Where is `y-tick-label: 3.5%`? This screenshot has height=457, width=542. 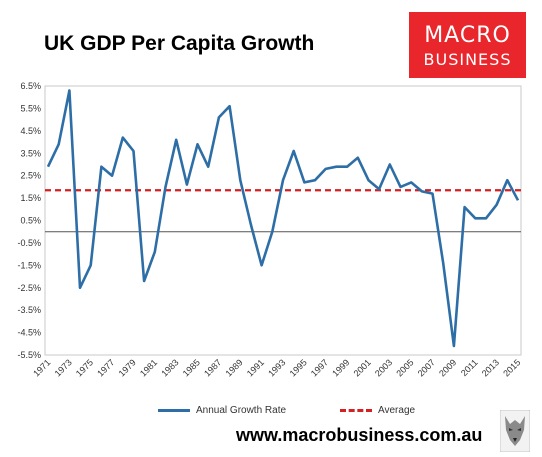
y-tick-label: 3.5% is located at coordinates (30, 153).